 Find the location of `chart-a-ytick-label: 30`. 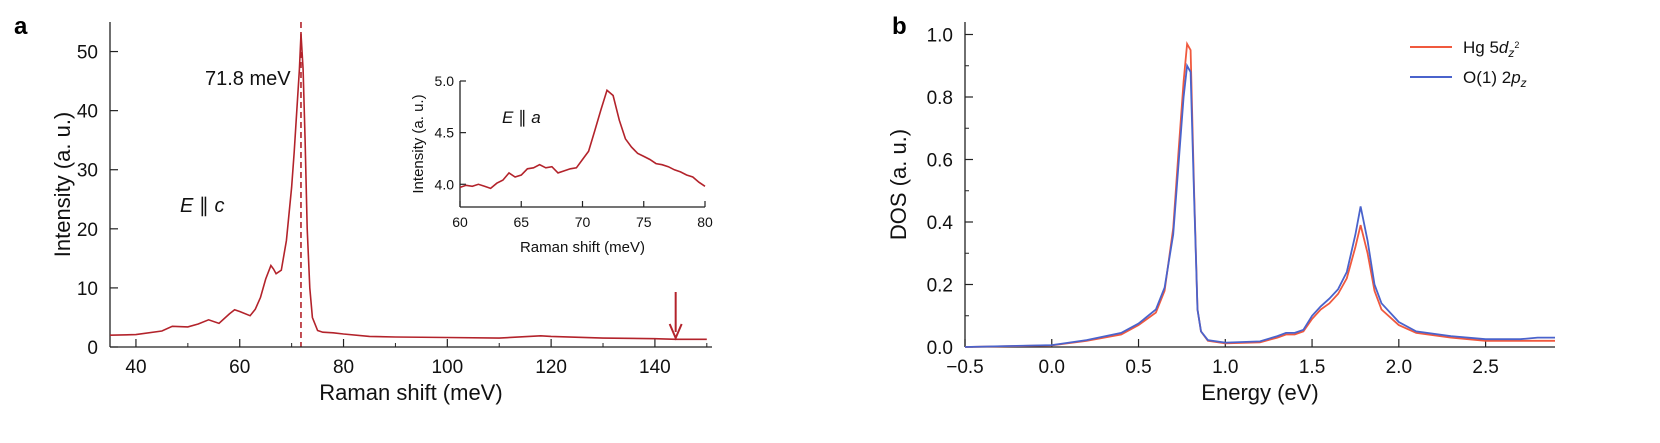

chart-a-ytick-label: 30 is located at coordinates (87, 171).